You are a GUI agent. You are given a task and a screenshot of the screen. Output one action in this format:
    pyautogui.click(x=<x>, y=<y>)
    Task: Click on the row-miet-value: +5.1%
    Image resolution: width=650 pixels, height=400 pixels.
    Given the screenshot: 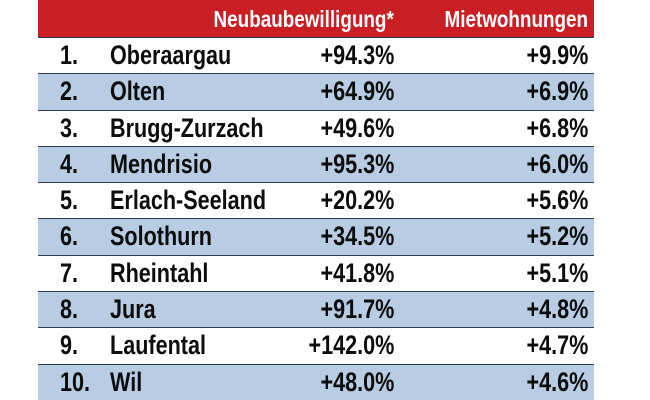 What is the action you would take?
    pyautogui.click(x=557, y=272)
    